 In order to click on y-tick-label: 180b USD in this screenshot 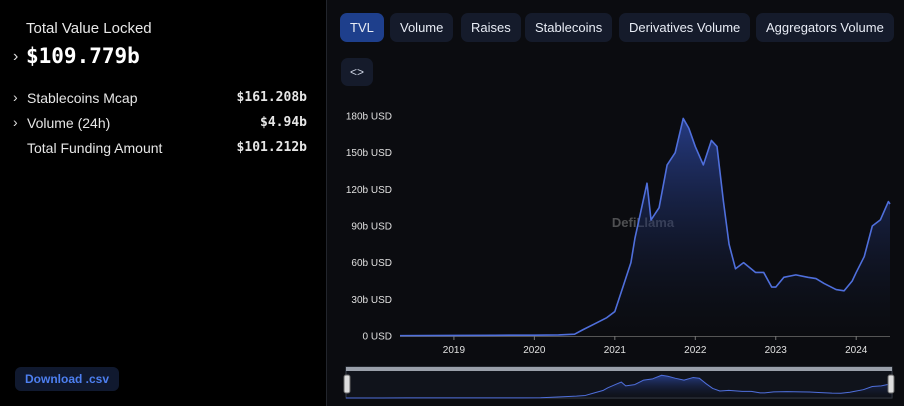, I will do `click(369, 117)`.